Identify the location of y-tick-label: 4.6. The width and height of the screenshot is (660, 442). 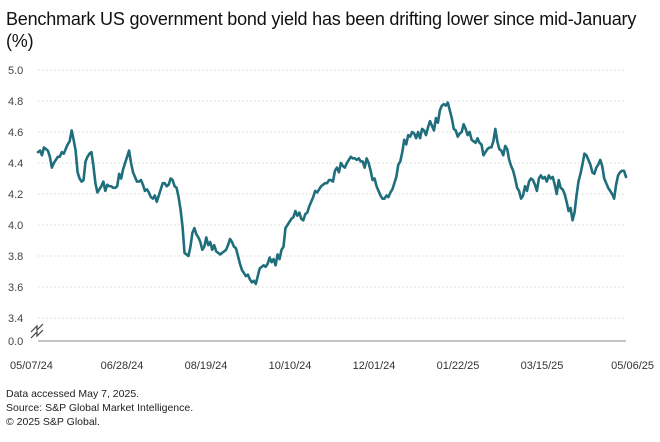
(15, 133).